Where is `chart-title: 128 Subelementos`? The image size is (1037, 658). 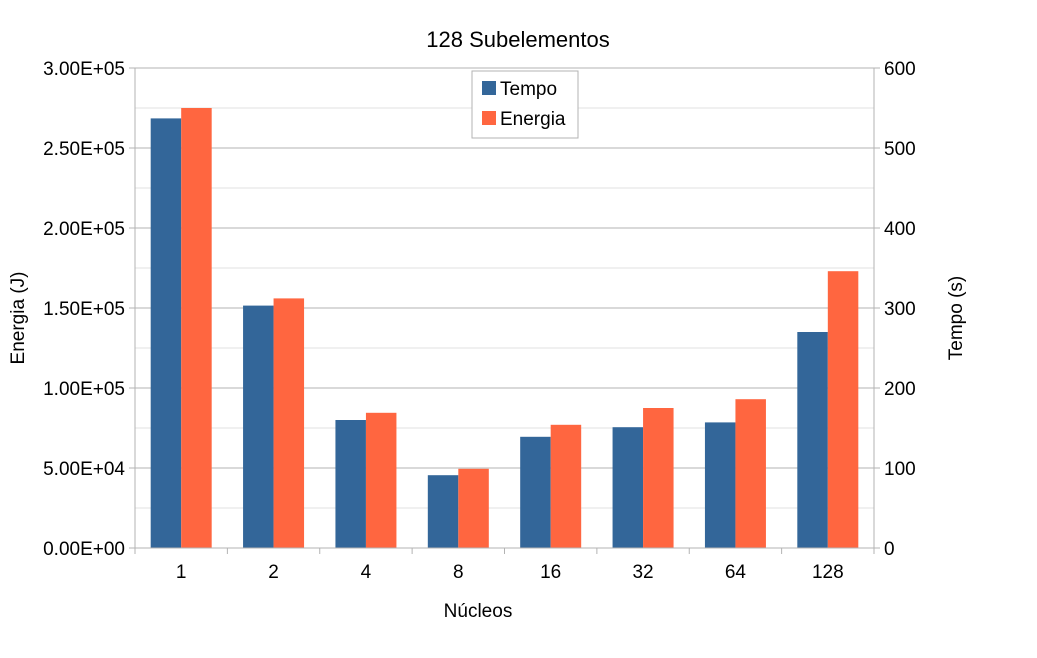 chart-title: 128 Subelementos is located at coordinates (517, 39).